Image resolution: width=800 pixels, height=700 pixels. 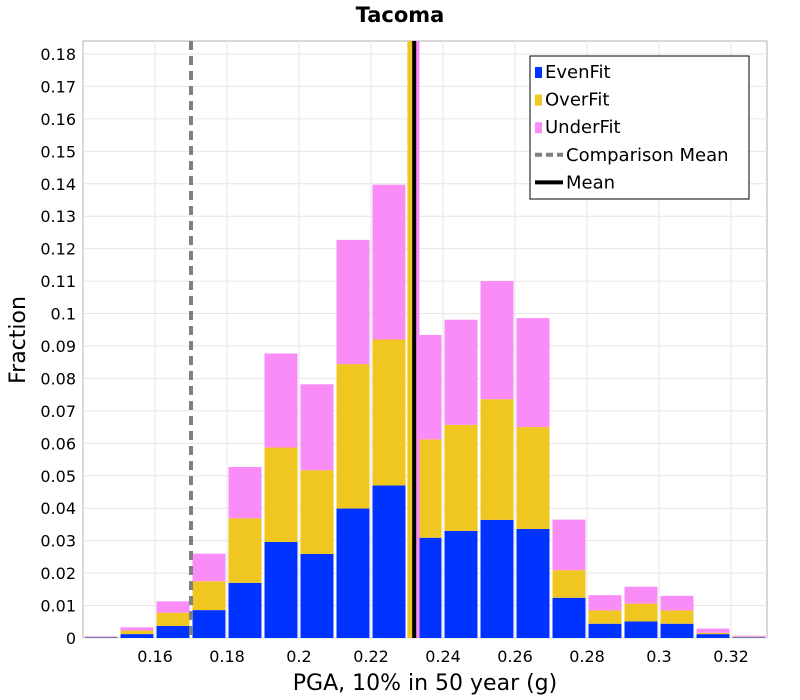 What do you see at coordinates (71, 638) in the screenshot?
I see `y-tick-label: 0` at bounding box center [71, 638].